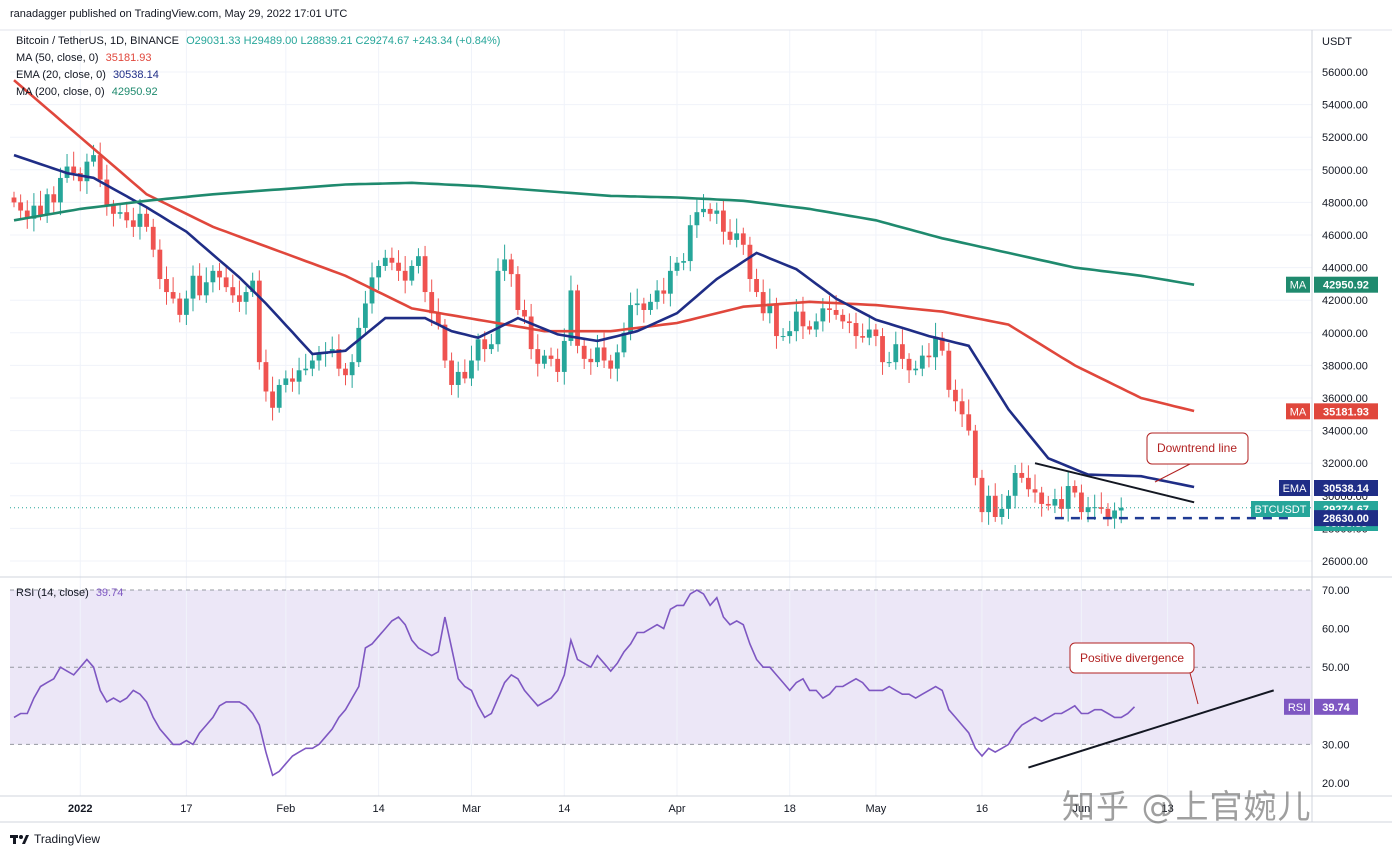  I want to click on ma50-legend: MA (50, close, 0) 35181.93, so click(84, 58).